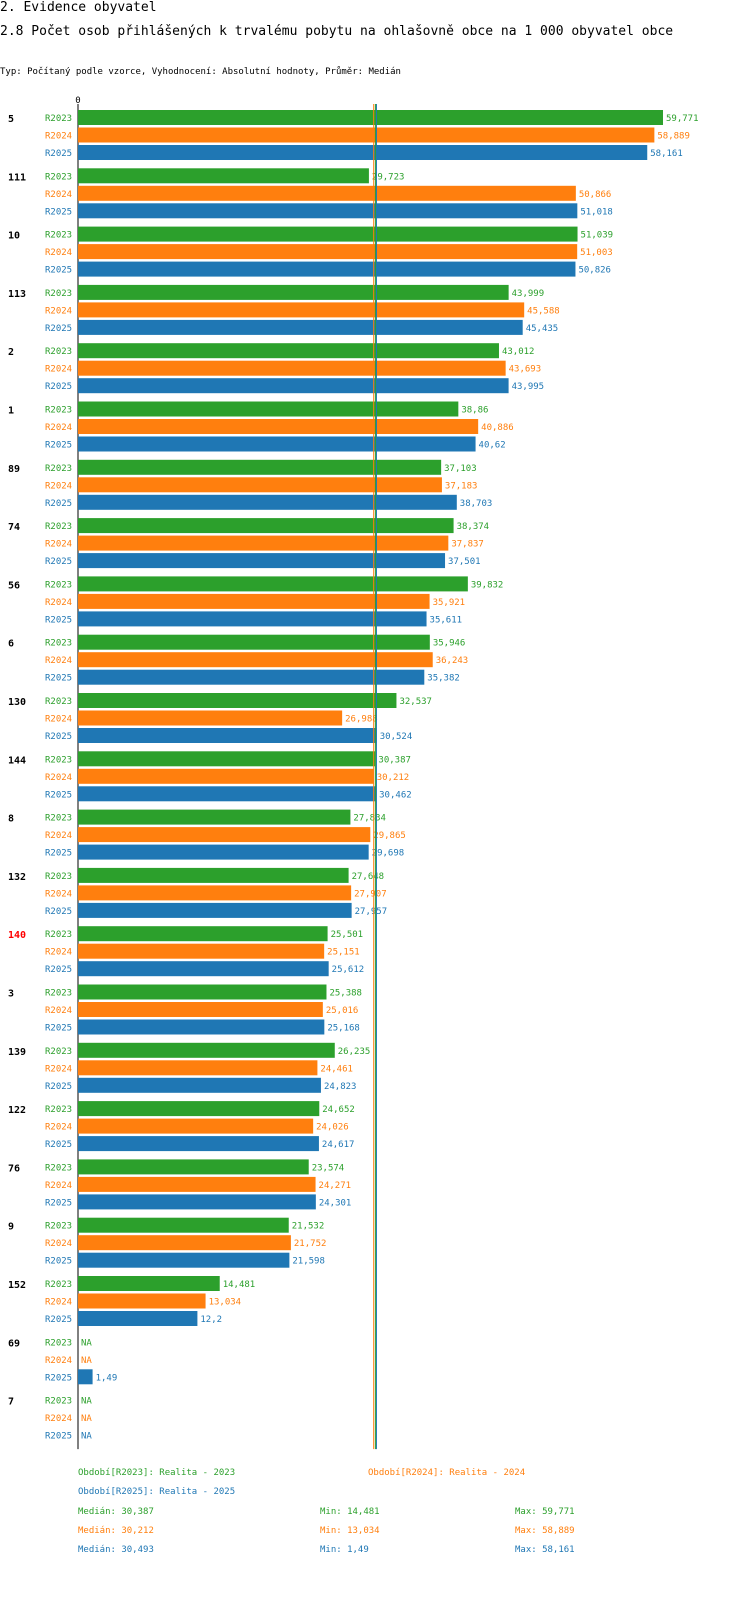 This screenshot has width=750, height=1614. What do you see at coordinates (473, 527) in the screenshot?
I see `data-label: 38,374` at bounding box center [473, 527].